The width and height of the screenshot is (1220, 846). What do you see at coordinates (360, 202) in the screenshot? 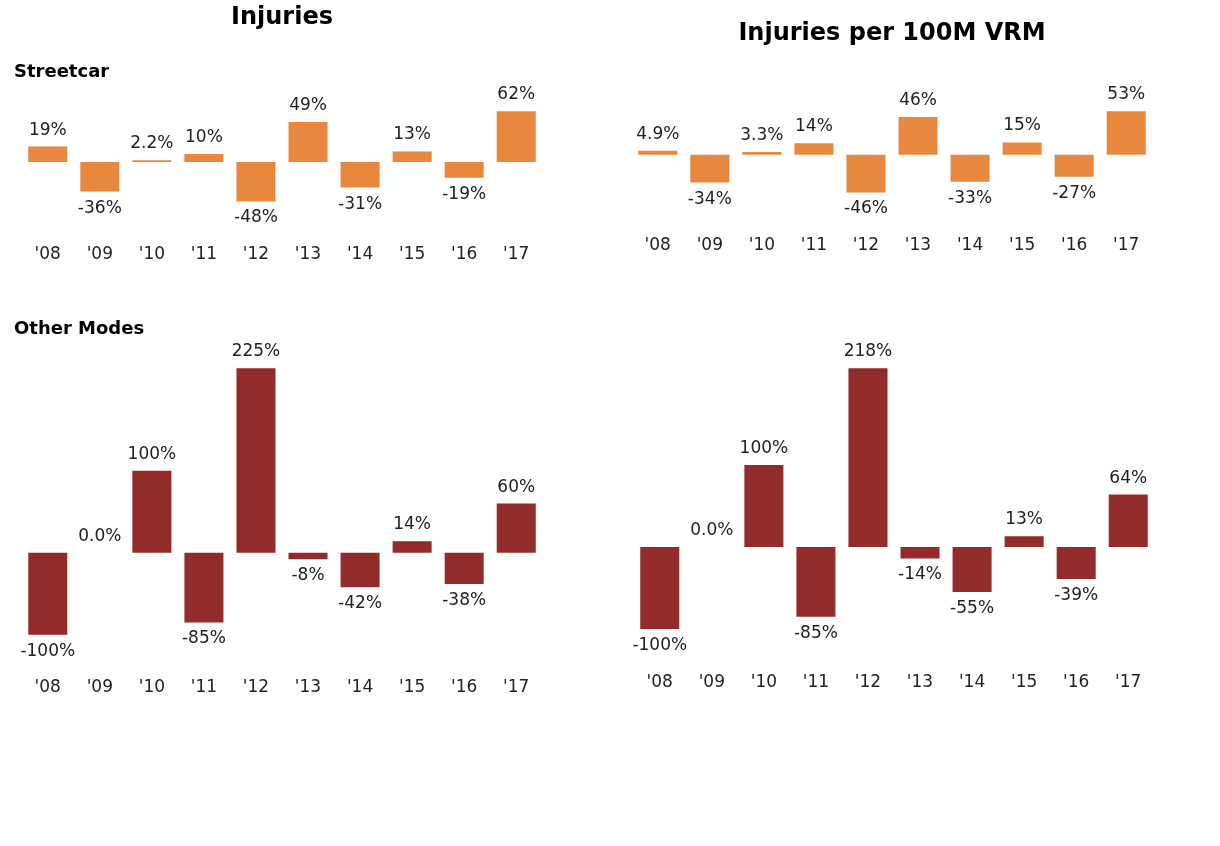
I see `data-label: -31%` at bounding box center [360, 202].